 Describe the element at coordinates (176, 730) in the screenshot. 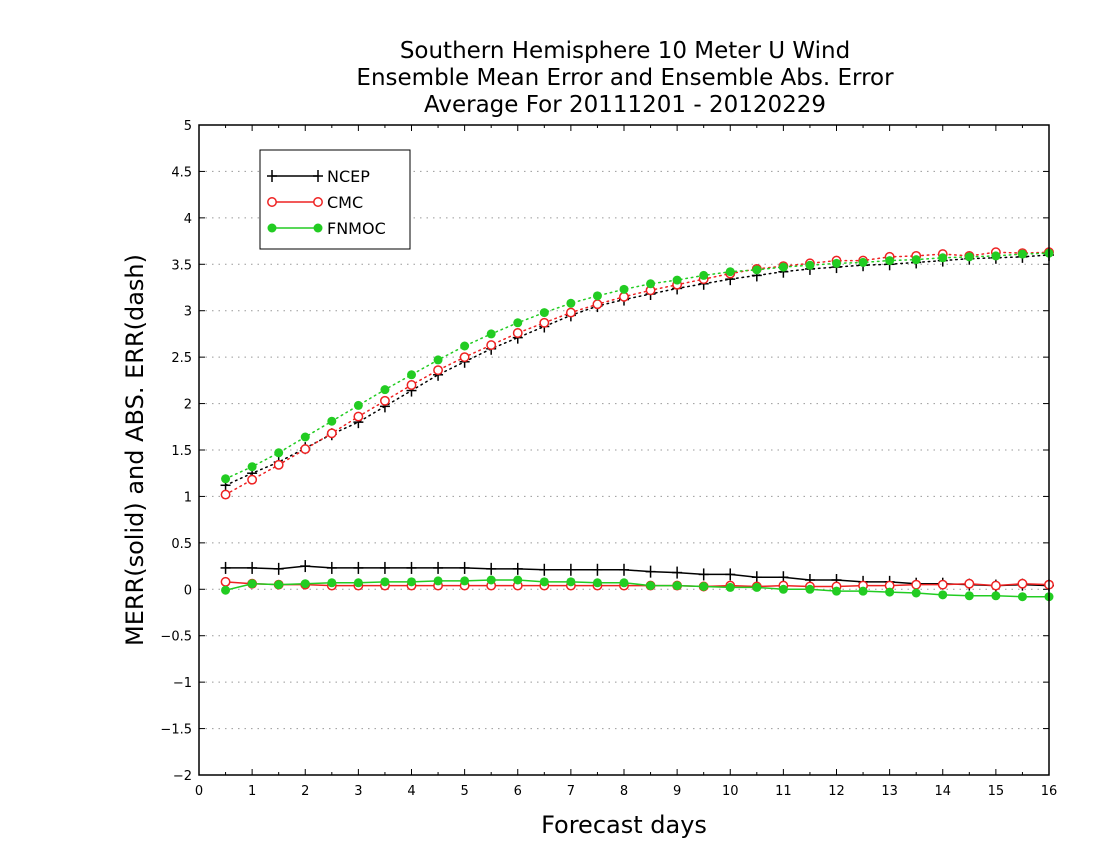

I see `y-tick-label: −1.5` at that location.